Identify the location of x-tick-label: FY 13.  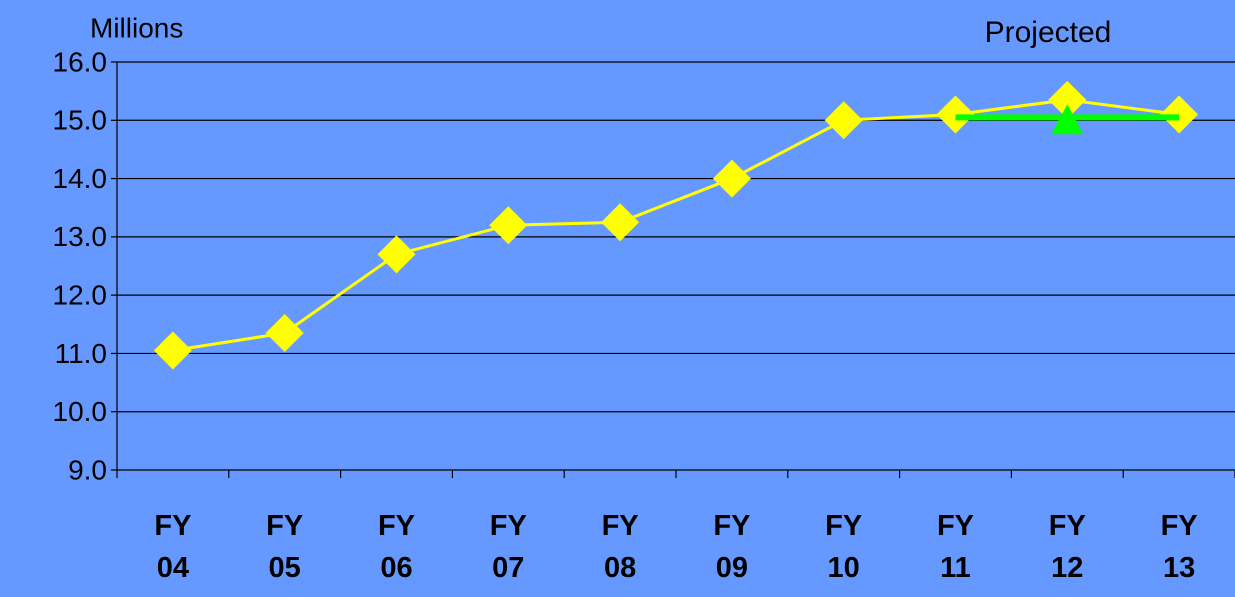
(1179, 547).